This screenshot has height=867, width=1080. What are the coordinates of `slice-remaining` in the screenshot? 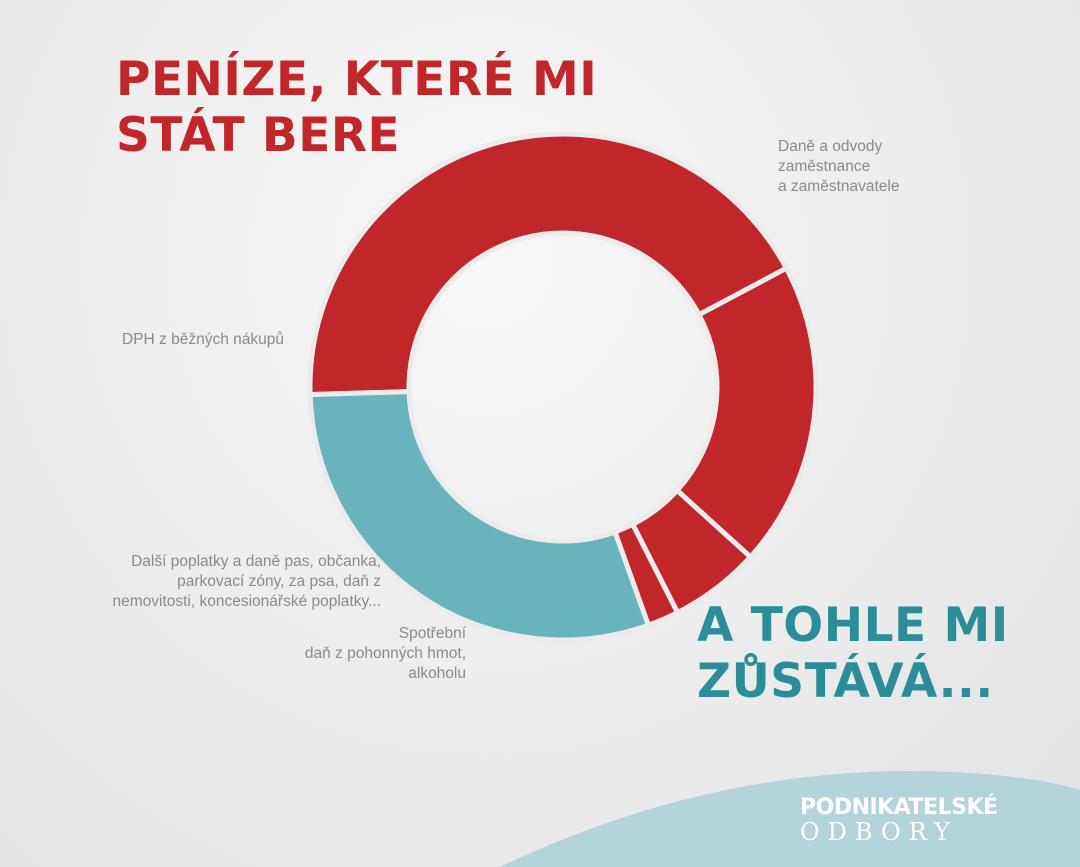 It's located at (479, 516).